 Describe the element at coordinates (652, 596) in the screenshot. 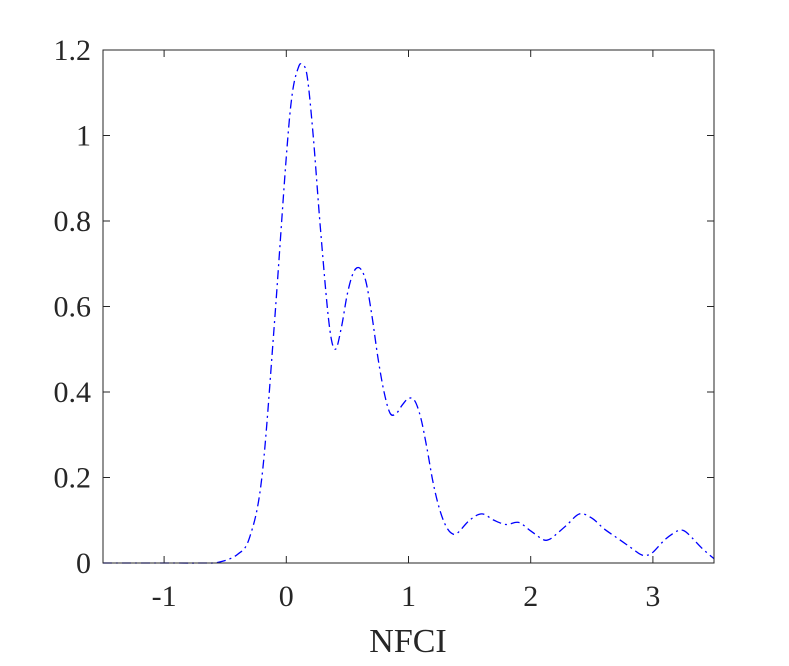

I see `x-tick-label: 3` at that location.